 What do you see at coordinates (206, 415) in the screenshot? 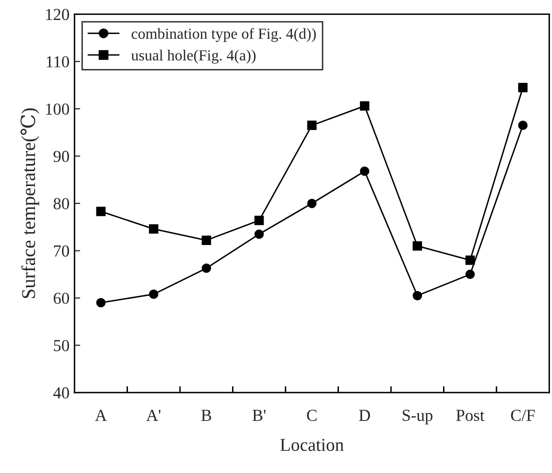
I see `x-tick-label: B` at bounding box center [206, 415].